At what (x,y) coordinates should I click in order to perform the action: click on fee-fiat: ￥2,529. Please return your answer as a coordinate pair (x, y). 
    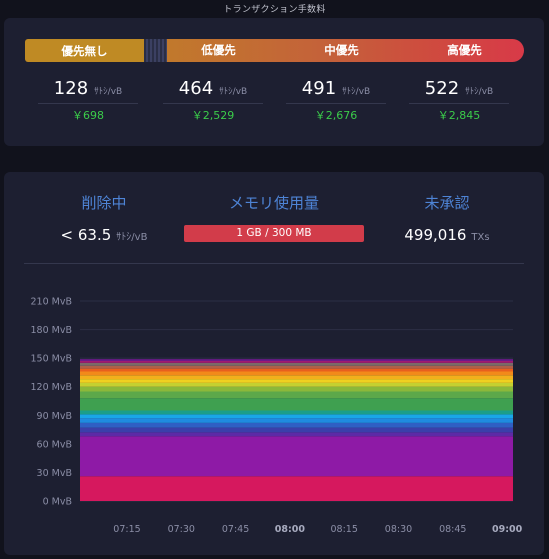
    Looking at the image, I should click on (213, 115).